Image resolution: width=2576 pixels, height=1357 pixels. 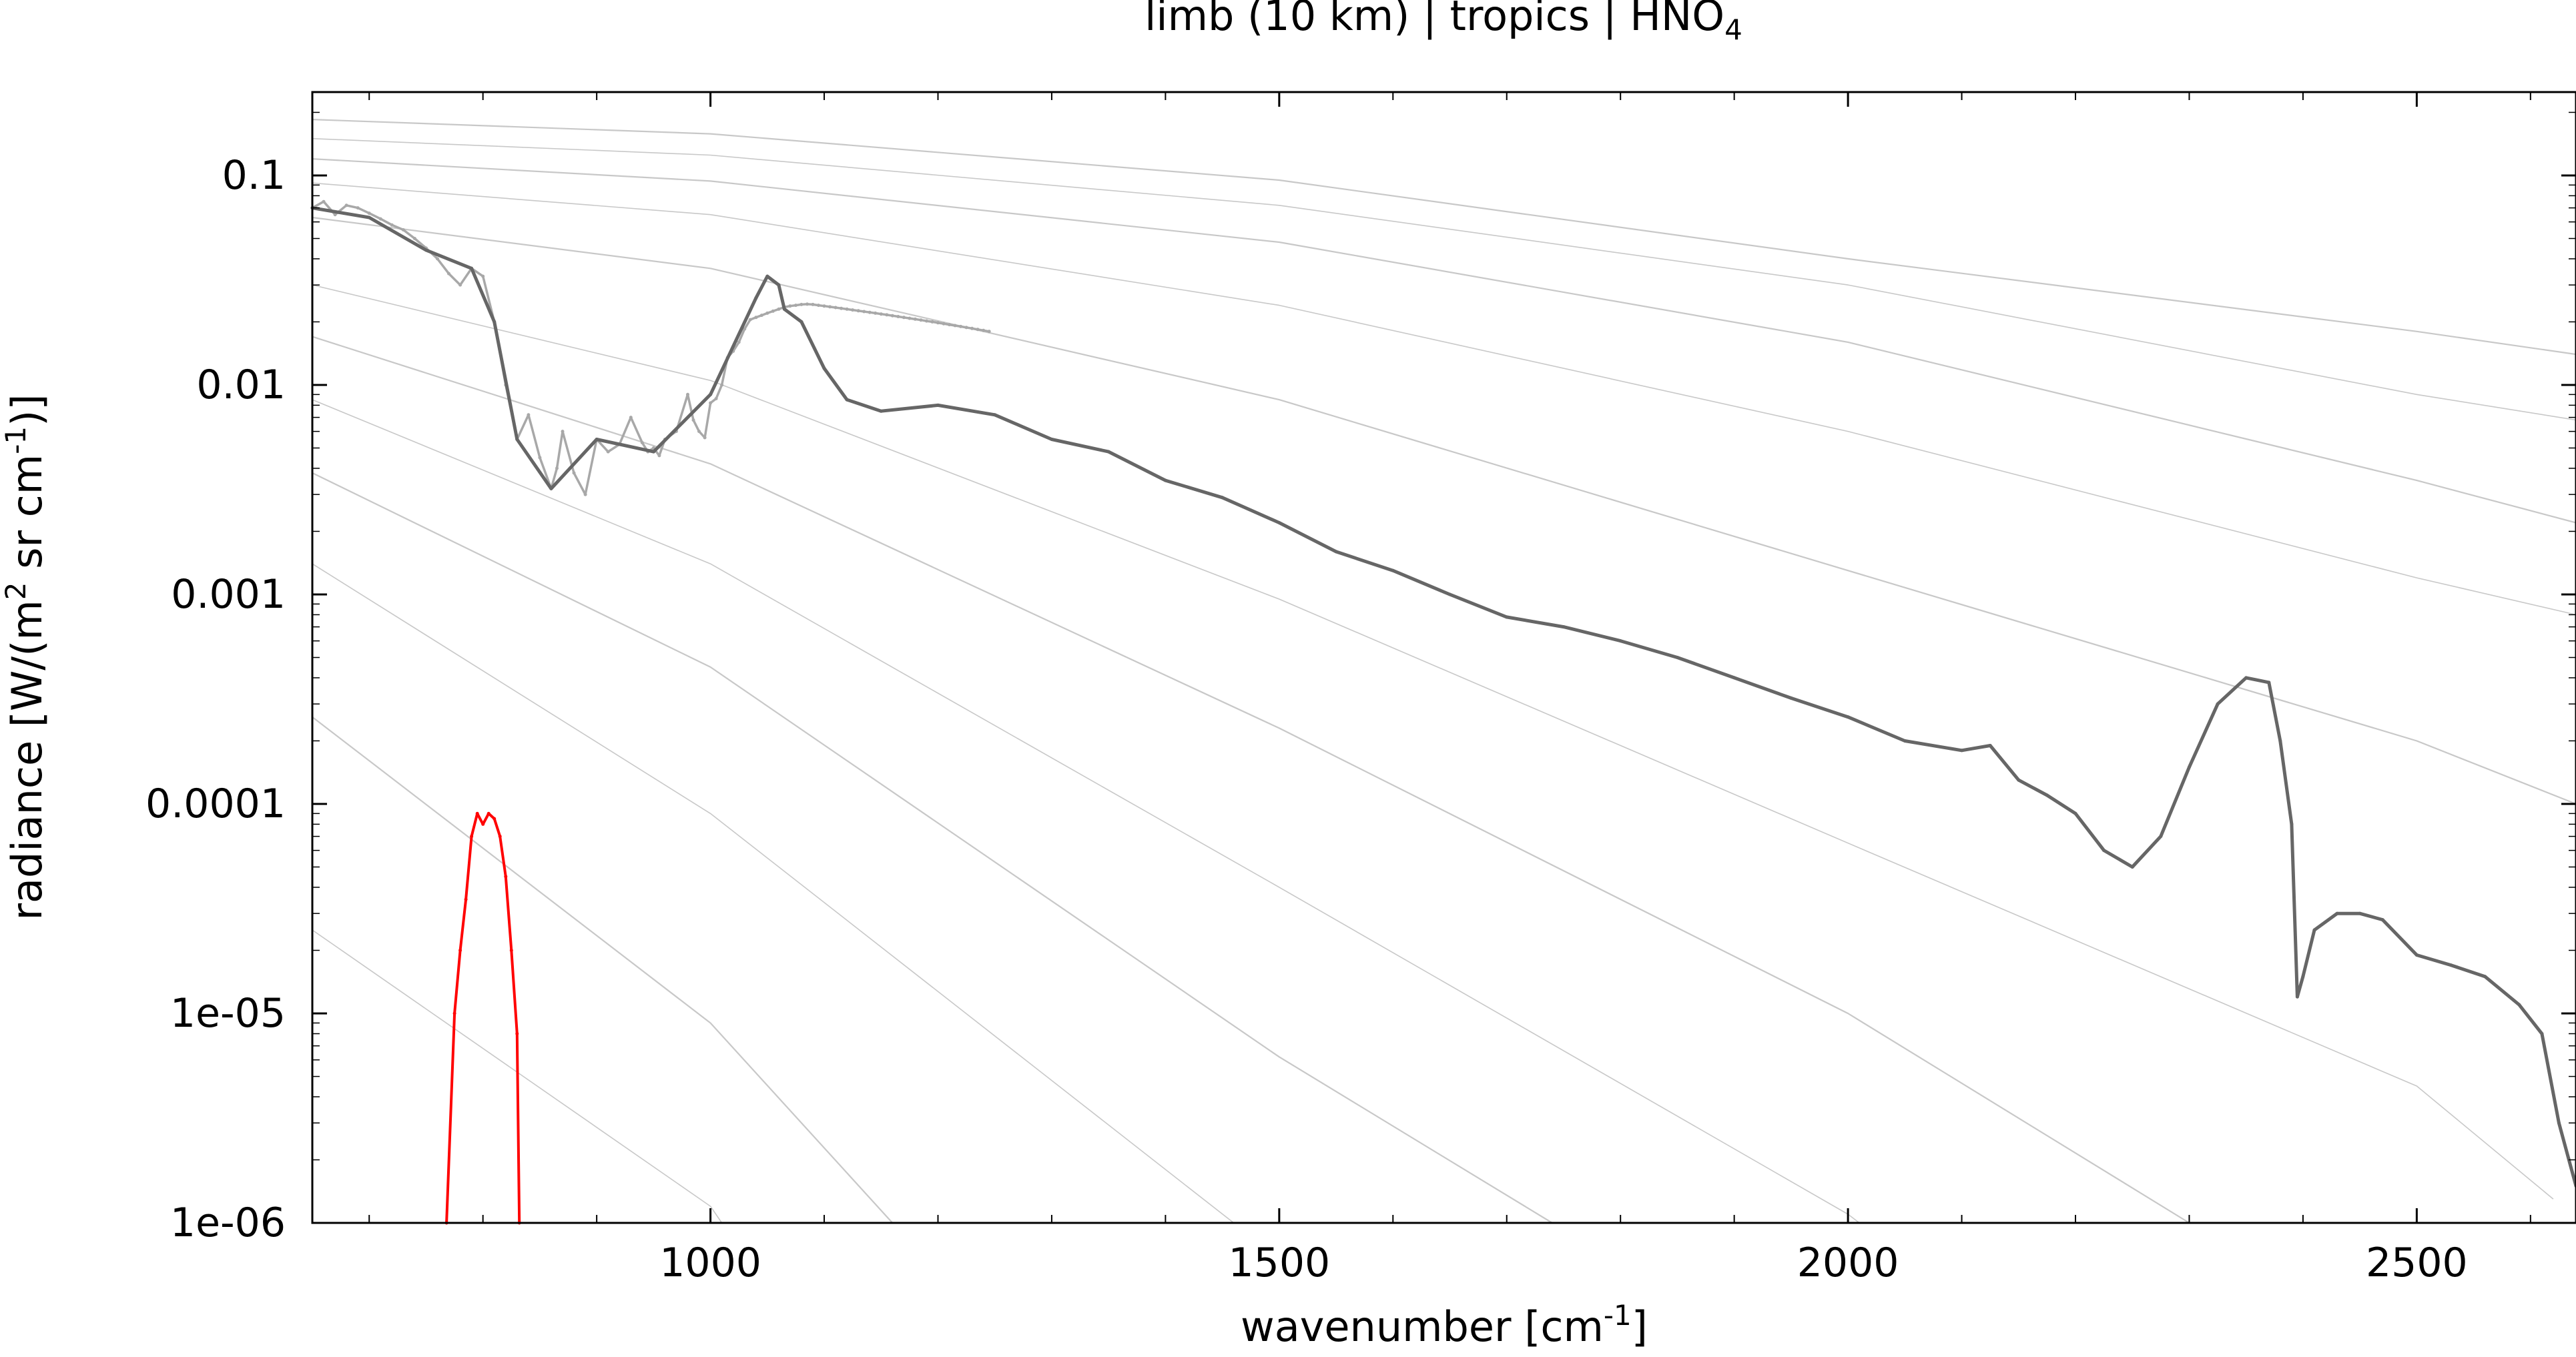 What do you see at coordinates (1618, 1315) in the screenshot?
I see `x-axis-label-superscript: -1` at bounding box center [1618, 1315].